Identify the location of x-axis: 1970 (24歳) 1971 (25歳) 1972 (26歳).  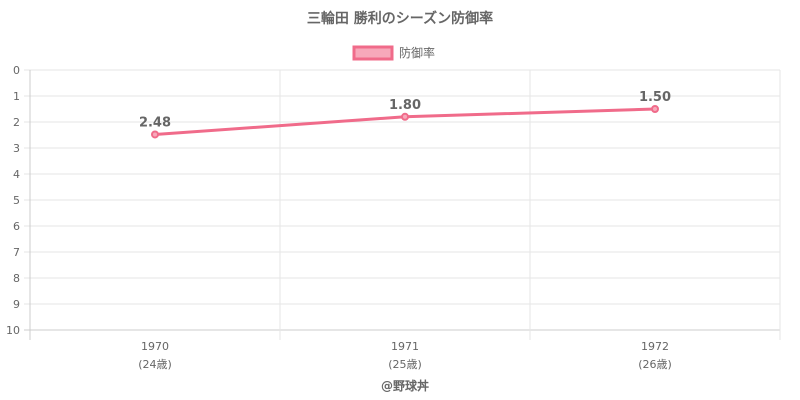
(405, 355).